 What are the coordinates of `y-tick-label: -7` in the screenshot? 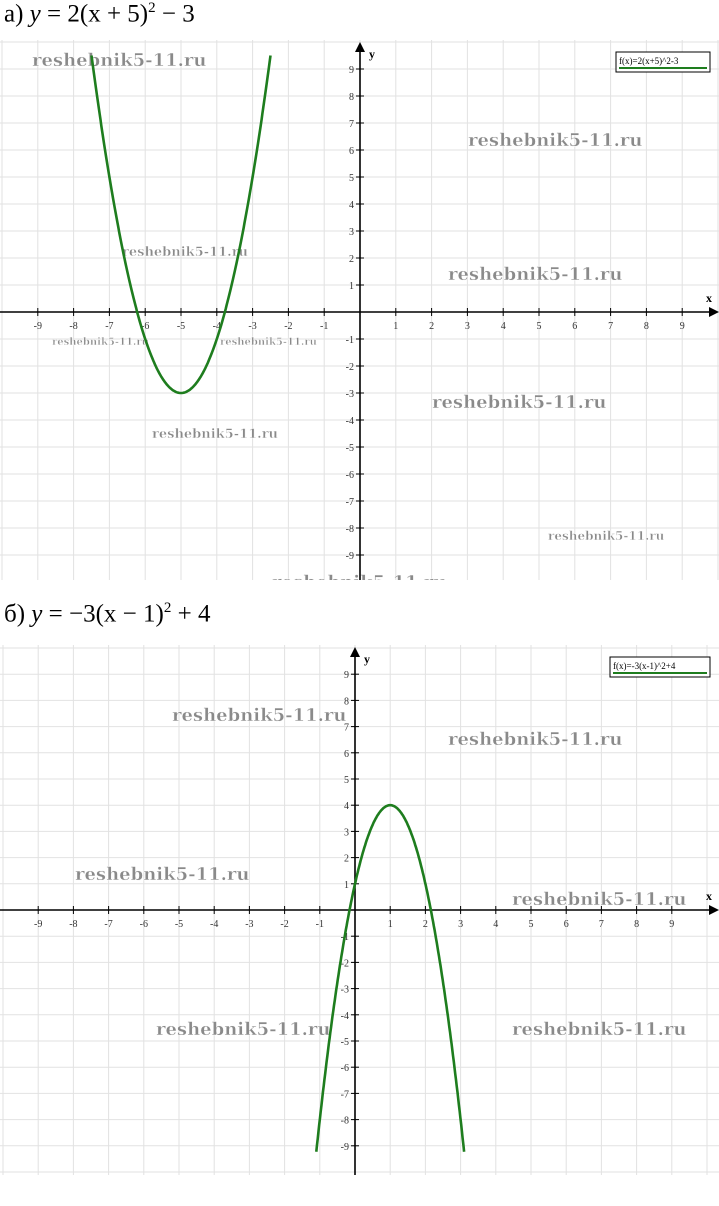 It's located at (350, 502).